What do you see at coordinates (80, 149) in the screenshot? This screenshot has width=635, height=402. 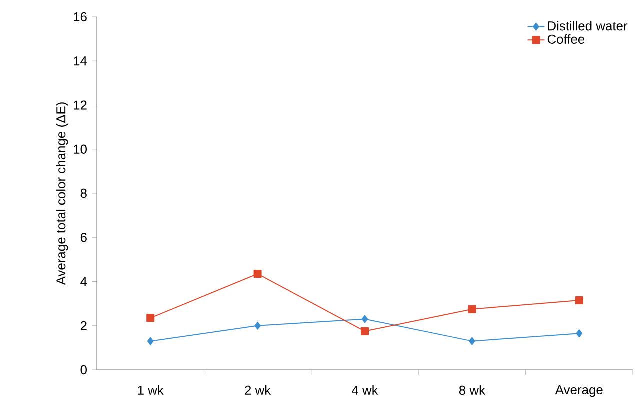 I see `y-tick-label: 10` at bounding box center [80, 149].